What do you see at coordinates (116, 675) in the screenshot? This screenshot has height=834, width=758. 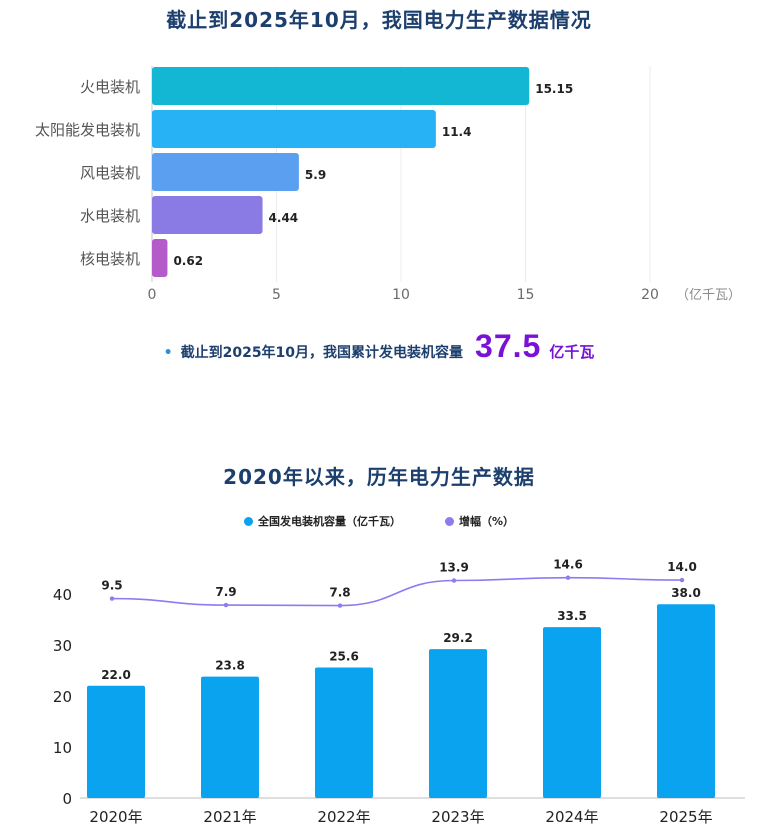 I see `bar-data-label: 22.0` at bounding box center [116, 675].